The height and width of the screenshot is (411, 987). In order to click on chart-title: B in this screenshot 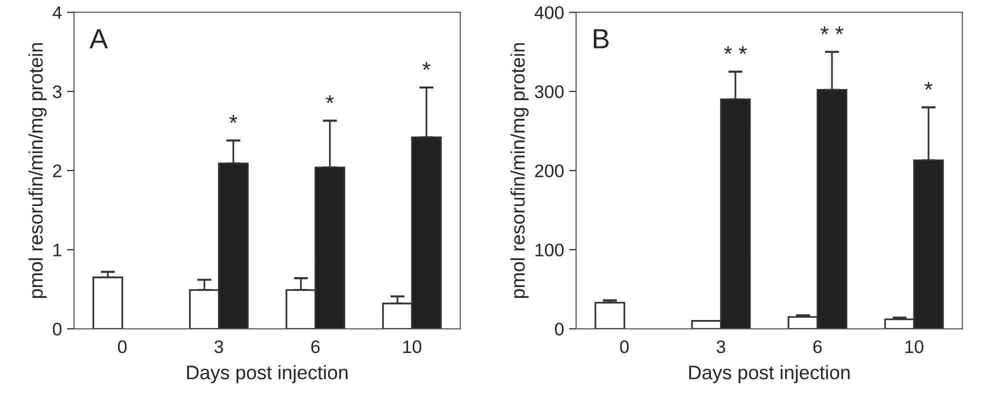, I will do `click(601, 38)`.